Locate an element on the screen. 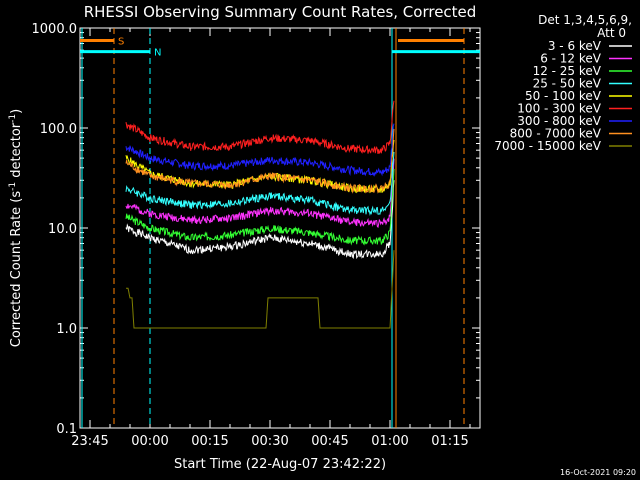 The height and width of the screenshot is (480, 640). legend-header-line-1: Det 1,3,4,5,6,9, is located at coordinates (585, 20).